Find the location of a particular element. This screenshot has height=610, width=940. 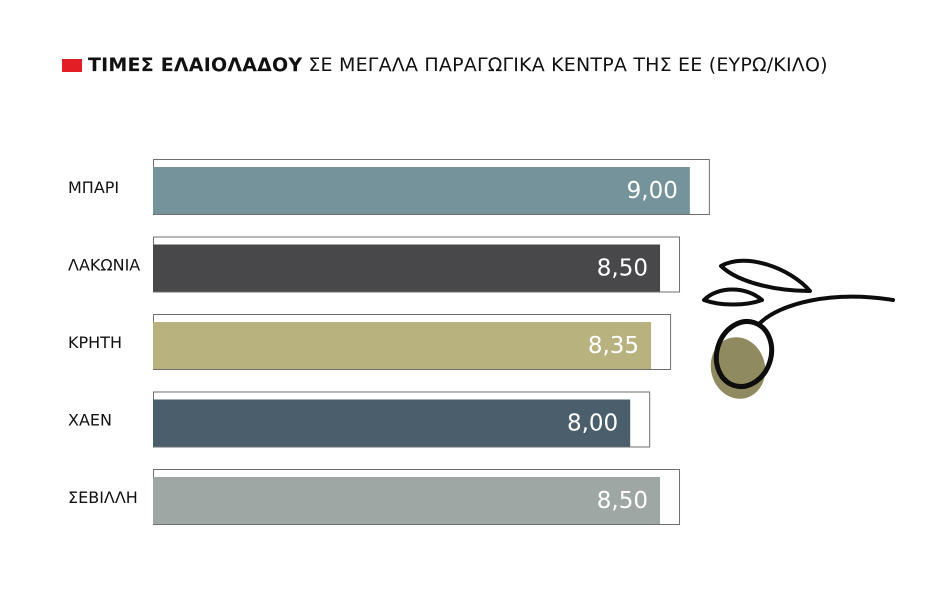

title-bold: ΤΙΜΕΣ ΕΛΑΙΟΛΑΔΟΥ is located at coordinates (195, 65).